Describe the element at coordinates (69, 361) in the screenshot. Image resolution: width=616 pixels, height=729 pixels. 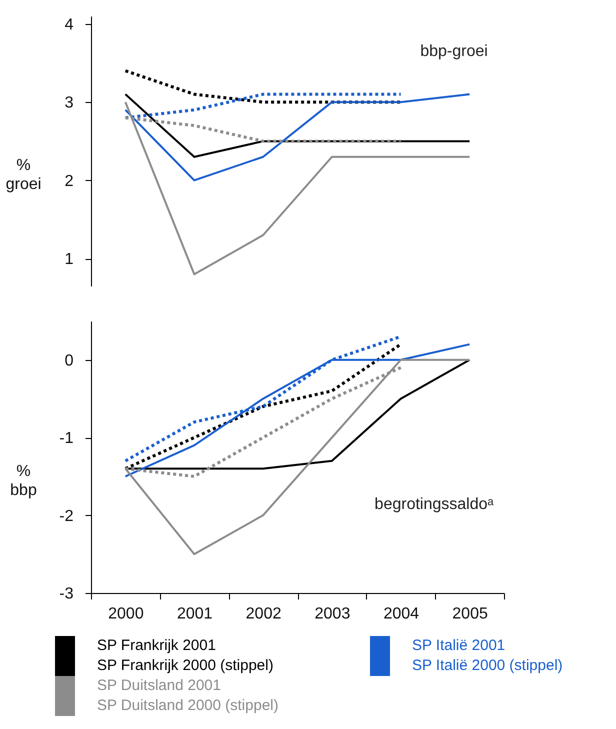
I see `y-tick-label: 0` at that location.